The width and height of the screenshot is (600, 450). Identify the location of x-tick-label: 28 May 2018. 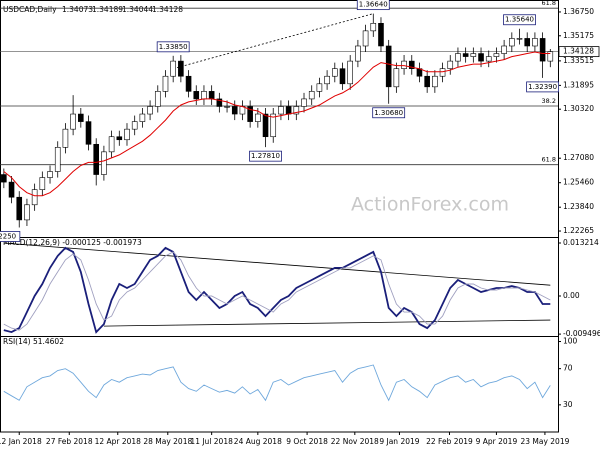
(167, 441).